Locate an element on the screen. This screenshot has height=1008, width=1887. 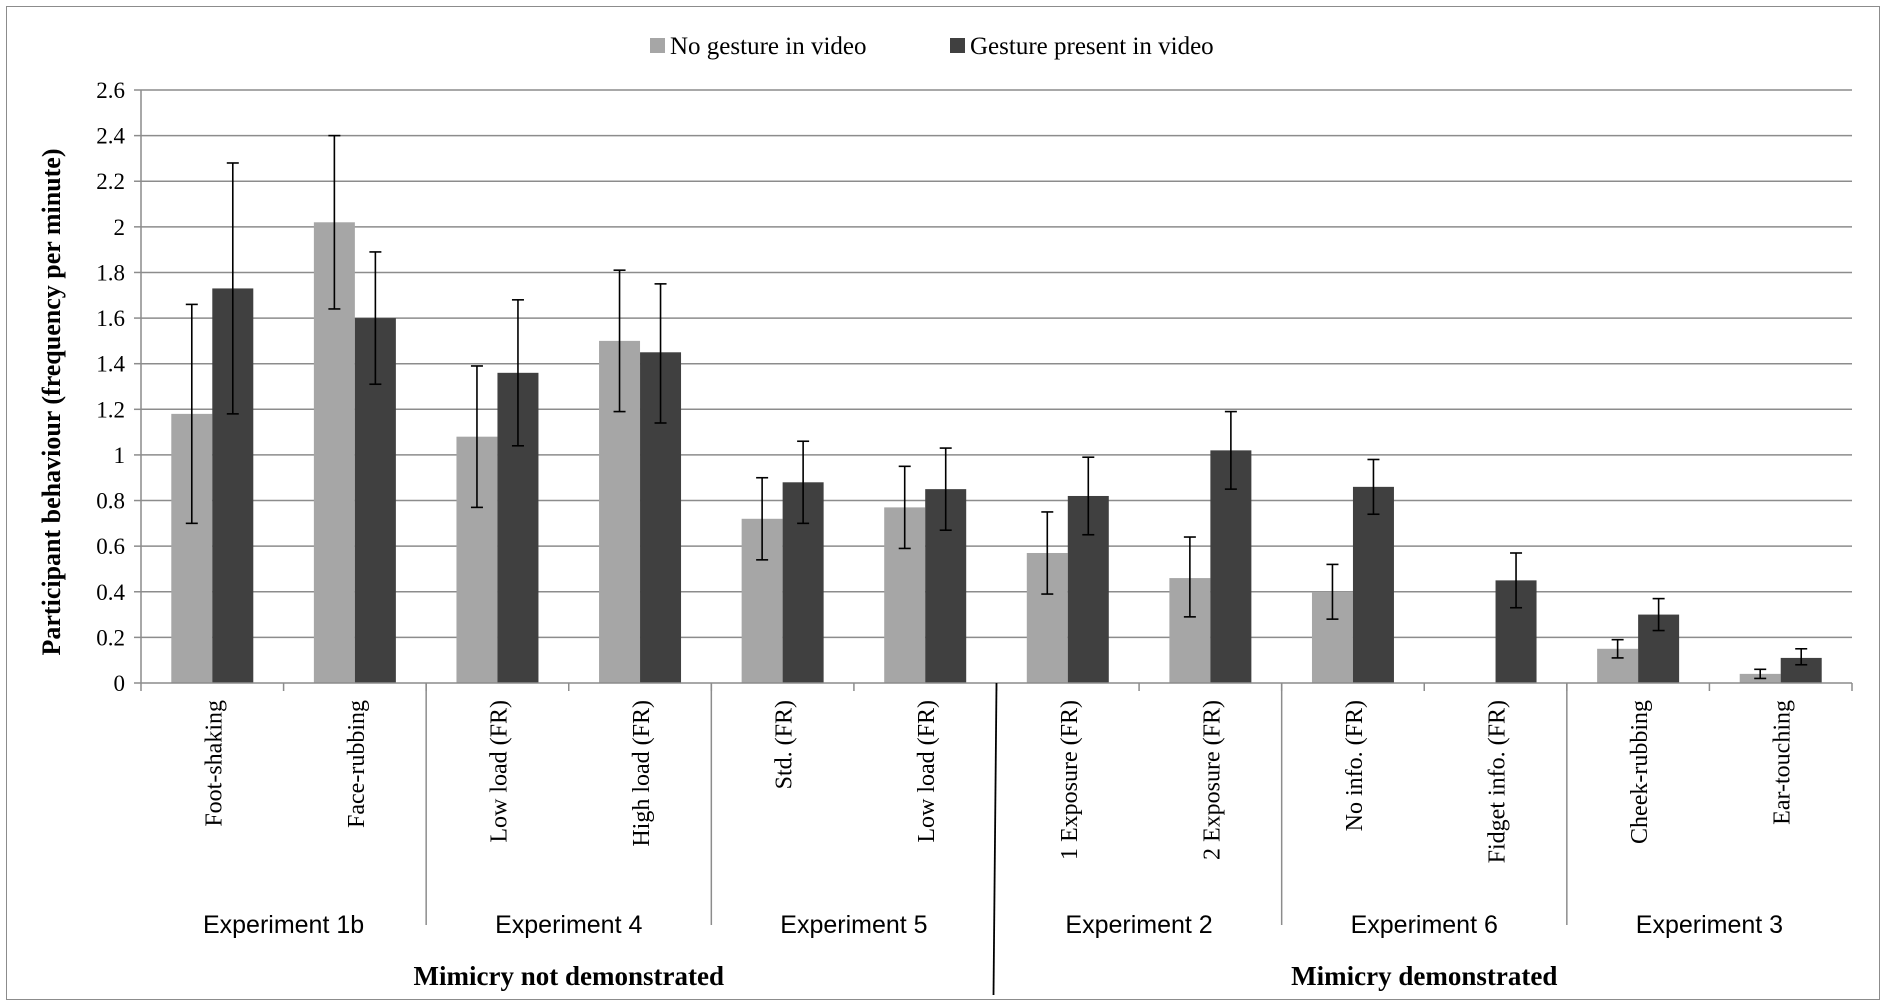
group-label: Experiment 1b is located at coordinates (283, 925).